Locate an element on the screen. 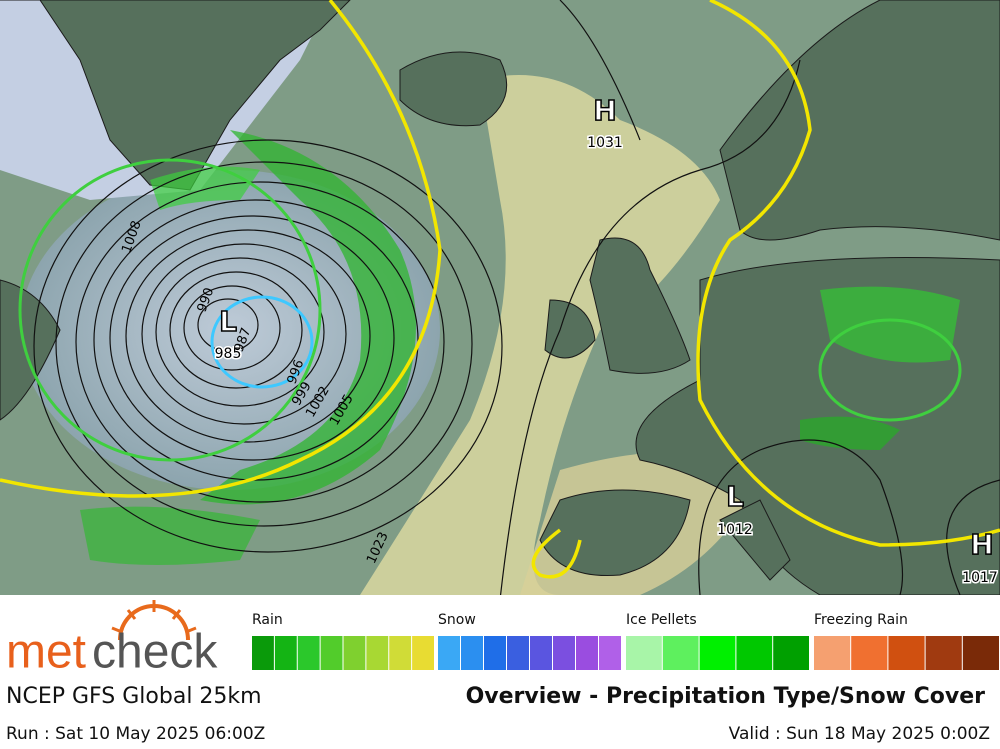 The height and width of the screenshot is (749, 1000). valid-time: Valid : Sun 18 May 2025 0:00Z is located at coordinates (859, 734).